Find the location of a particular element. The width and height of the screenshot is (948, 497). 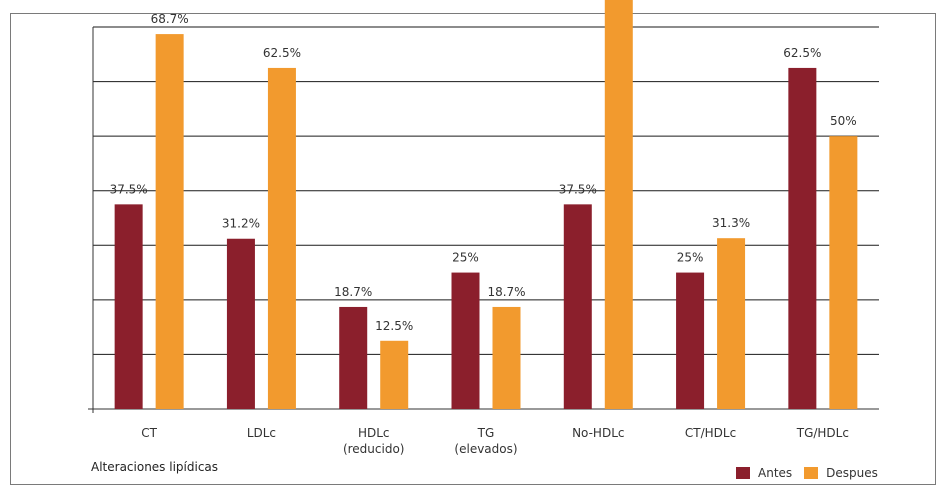

x-tick-label: CT/HDLc is located at coordinates (710, 433).